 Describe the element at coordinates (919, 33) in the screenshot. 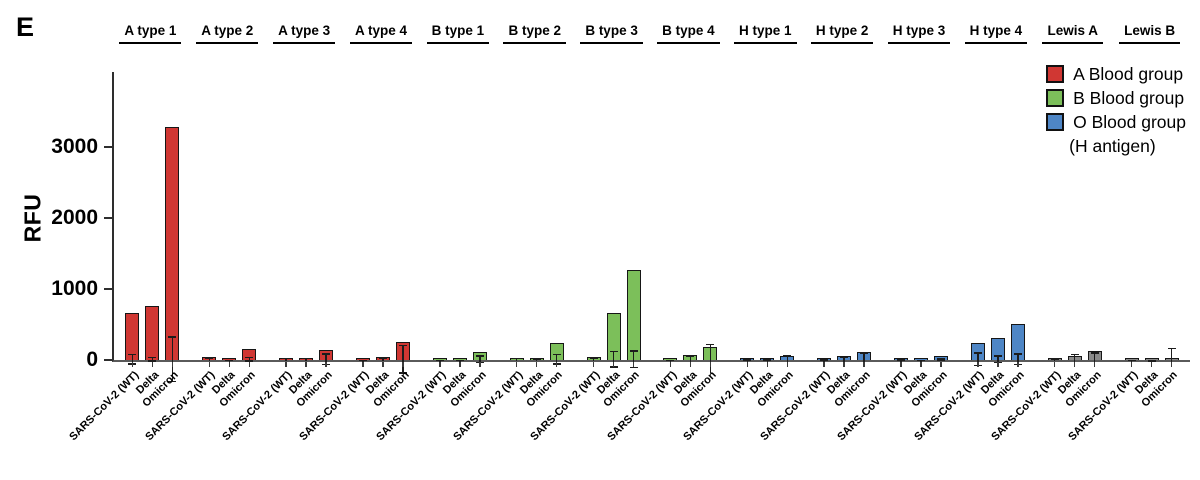

I see `group-header-label: H type 3` at that location.